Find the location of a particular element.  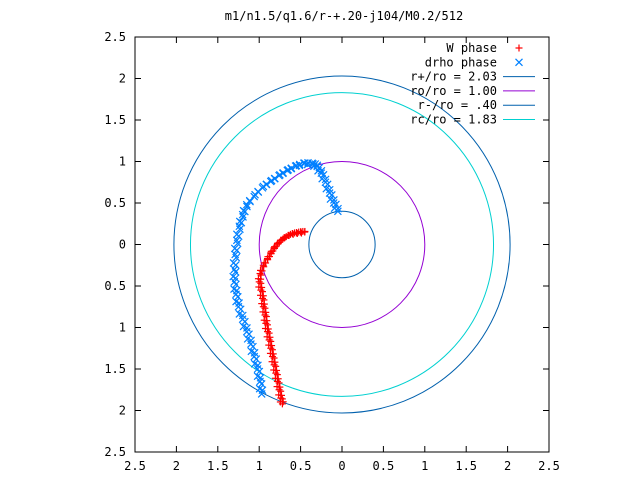

y-tick-label: 2 is located at coordinates (122, 79).